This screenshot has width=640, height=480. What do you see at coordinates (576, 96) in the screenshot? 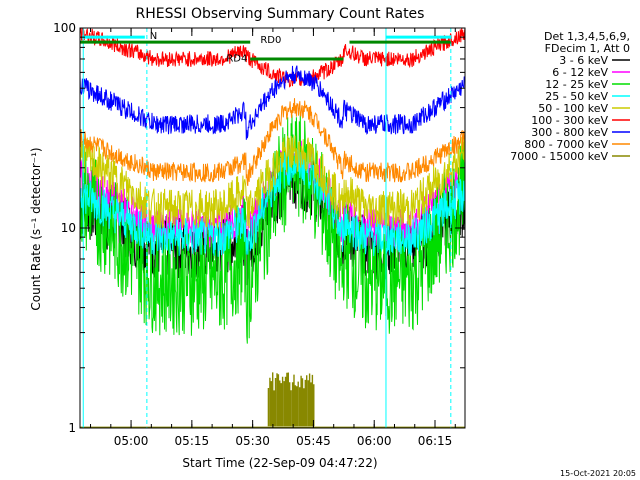
I see `legend-label-3: 25 - 50 keV` at bounding box center [576, 96].